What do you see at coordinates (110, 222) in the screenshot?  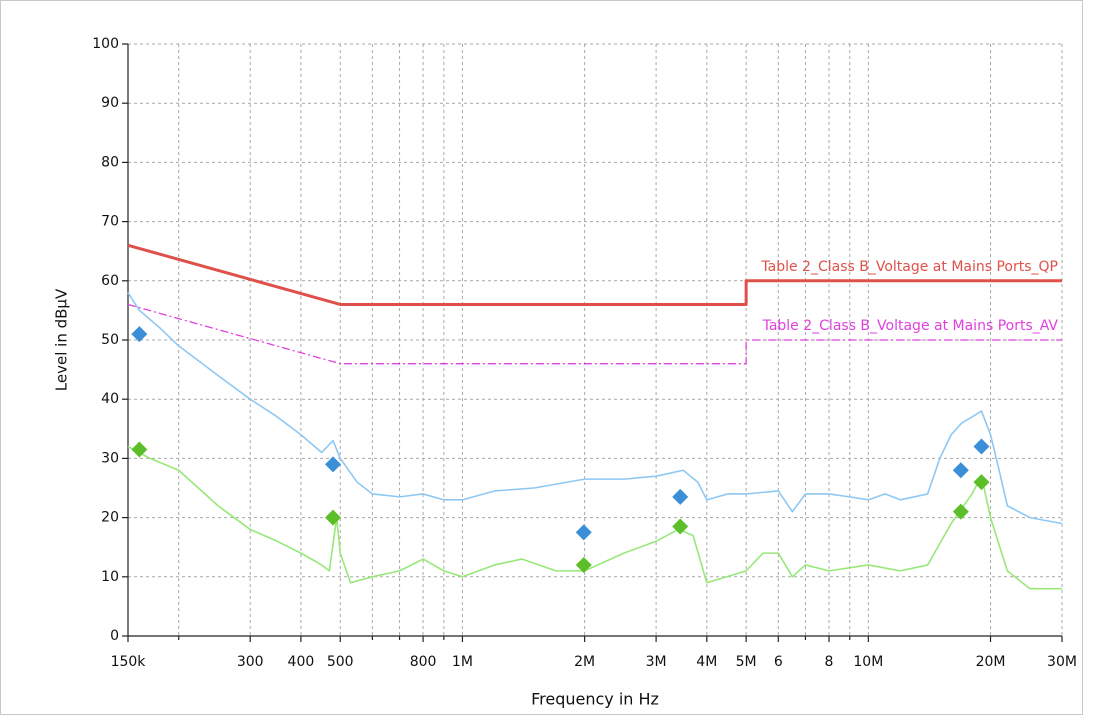 I see `y-tick-label: 70` at bounding box center [110, 222].